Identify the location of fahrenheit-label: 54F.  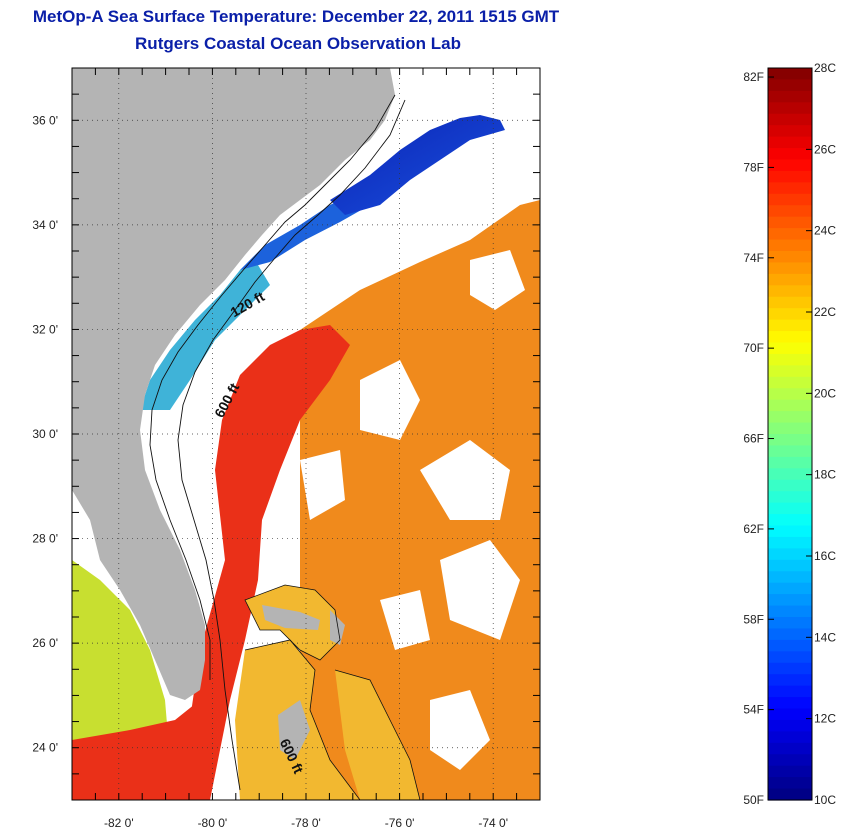
(753, 710).